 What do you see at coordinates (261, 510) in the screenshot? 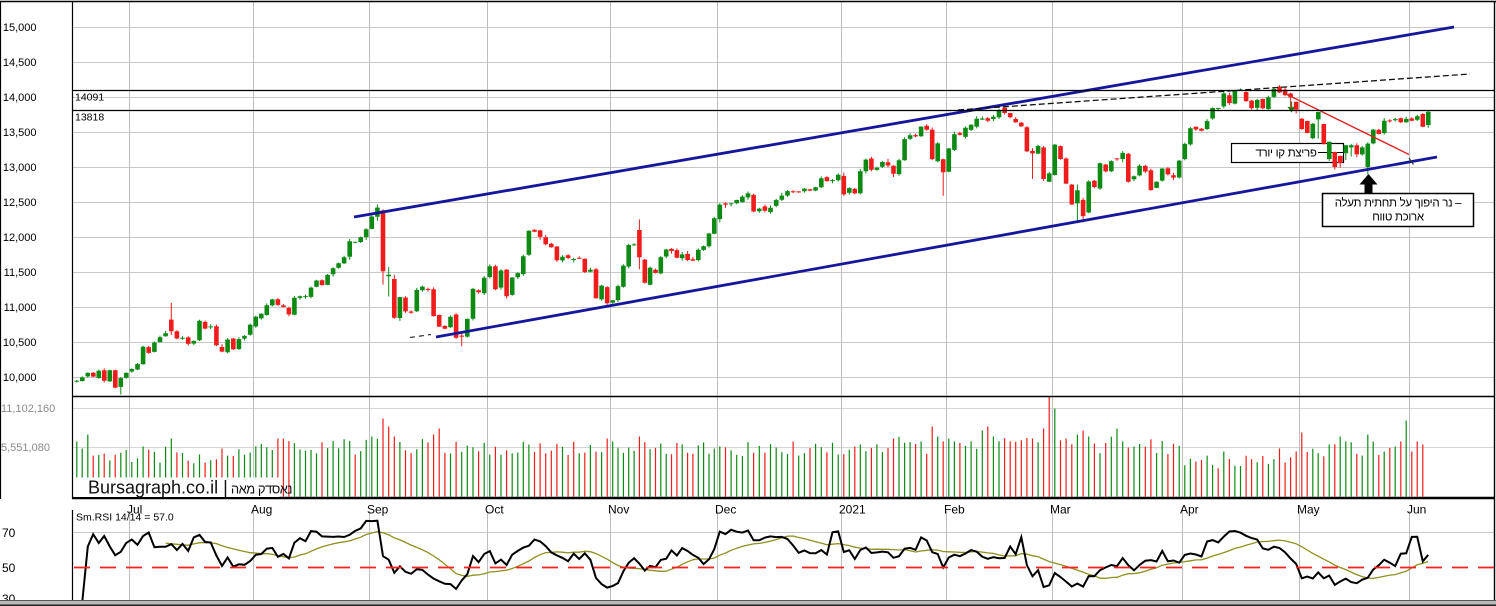
I see `svg-text: Aug` at bounding box center [261, 510].